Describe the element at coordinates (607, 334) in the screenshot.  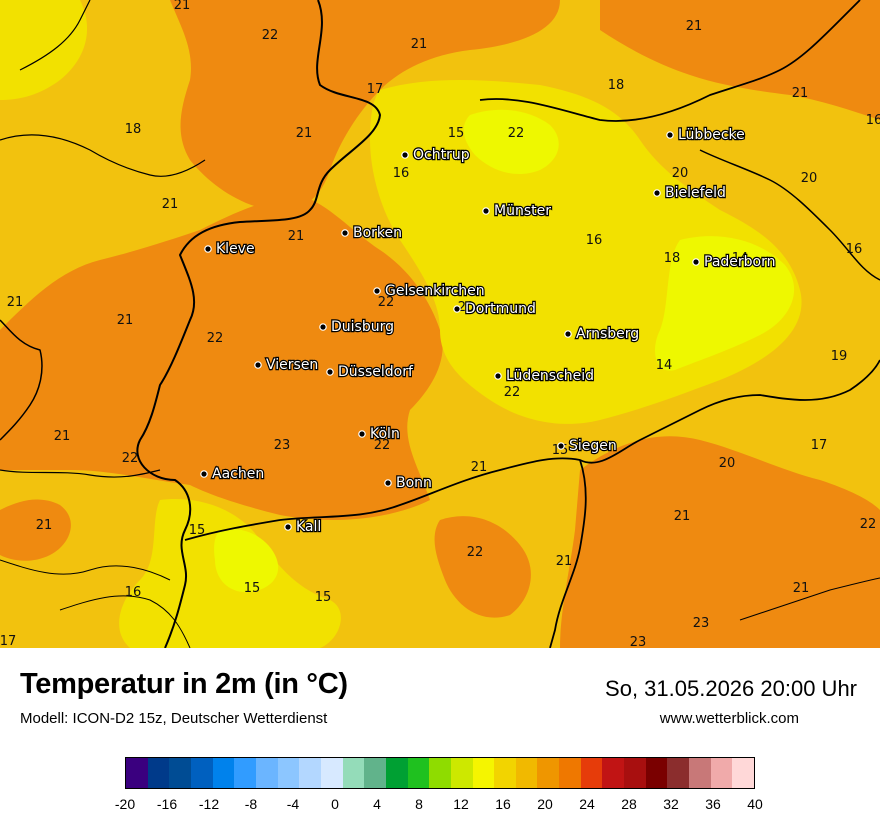
I see `city-label: Arnsberg` at that location.